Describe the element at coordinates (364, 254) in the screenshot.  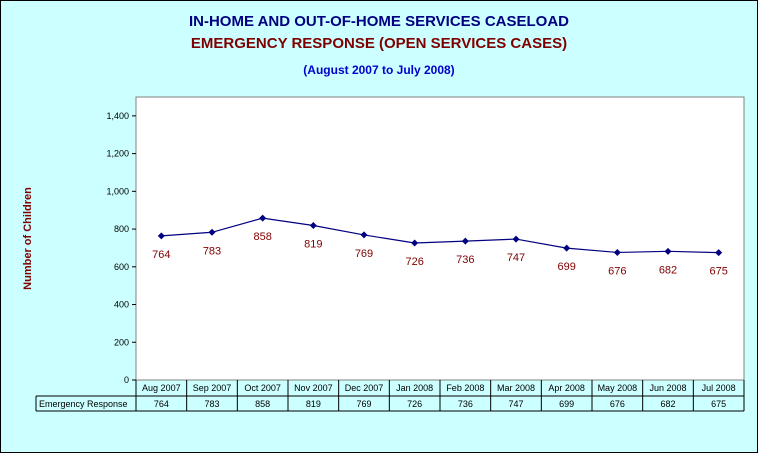
I see `data-label: 769` at that location.